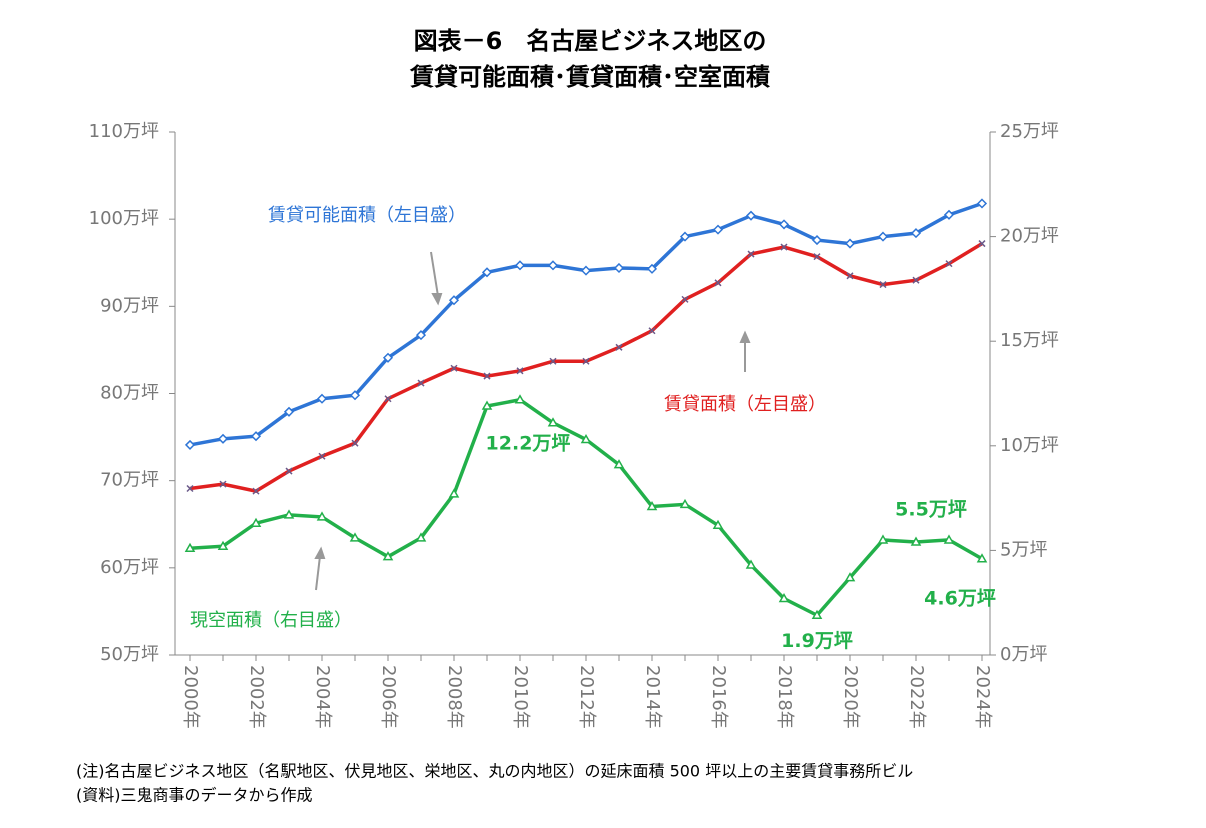 Image resolution: width=1206 pixels, height=828 pixels. I want to click on y2-tick-label: 20万坪, so click(1029, 236).